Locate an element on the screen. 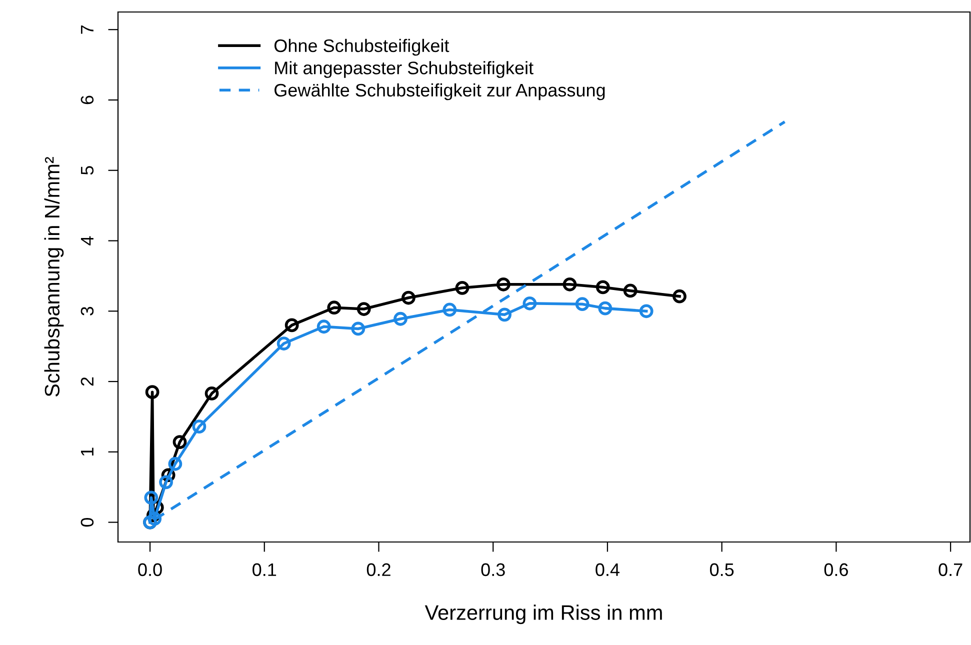  y-tick-label: 2 is located at coordinates (87, 381).